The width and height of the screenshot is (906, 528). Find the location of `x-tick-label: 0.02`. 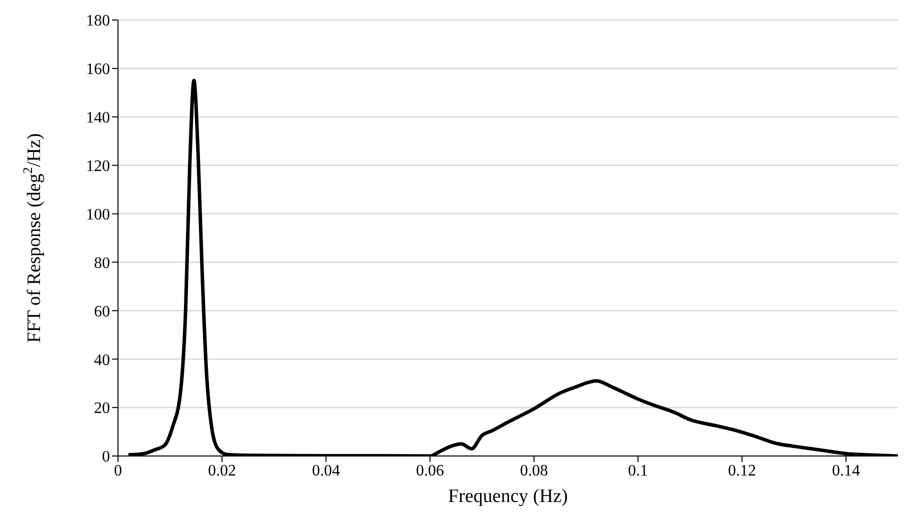

x-tick-label: 0.02 is located at coordinates (222, 471).